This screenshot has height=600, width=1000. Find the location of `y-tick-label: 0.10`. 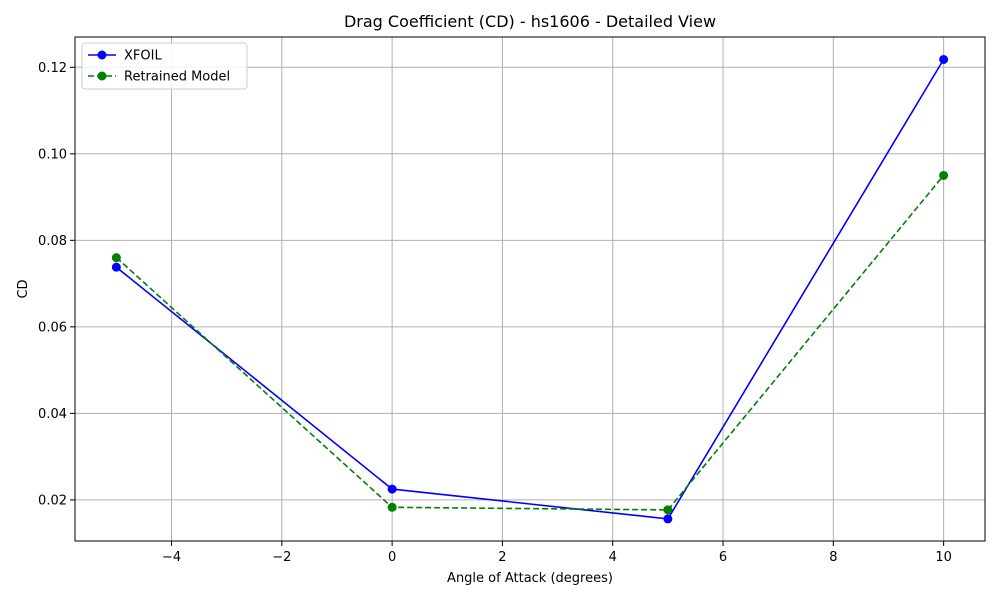

y-tick-label: 0.10 is located at coordinates (52, 154).